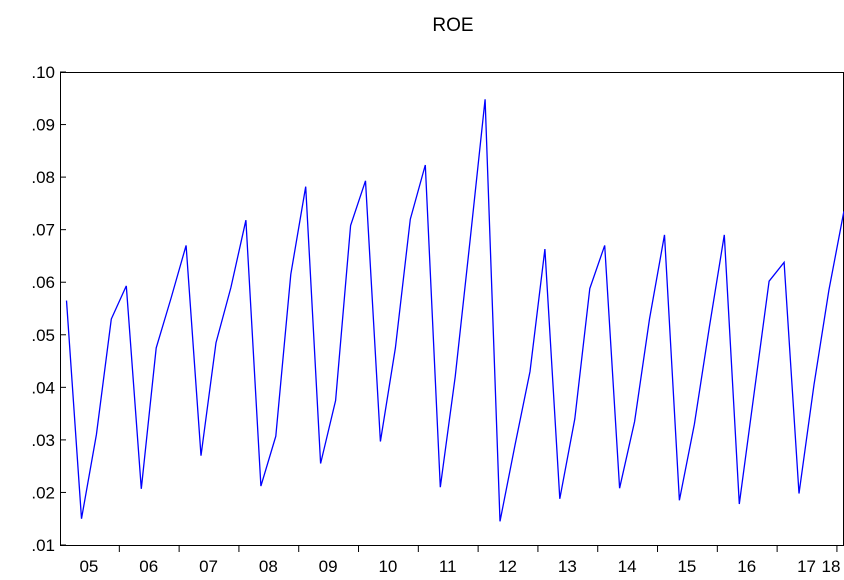  What do you see at coordinates (43, 545) in the screenshot?
I see `y-tick-label: .01` at bounding box center [43, 545].